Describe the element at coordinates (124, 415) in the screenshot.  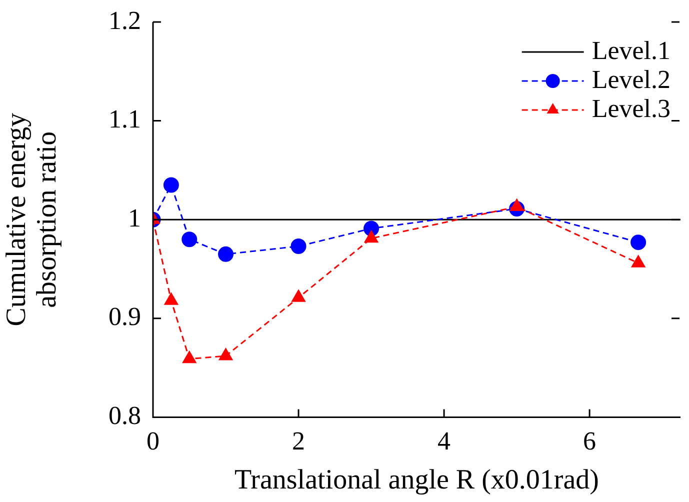
I see `y-tick-label: 0.8` at that location.